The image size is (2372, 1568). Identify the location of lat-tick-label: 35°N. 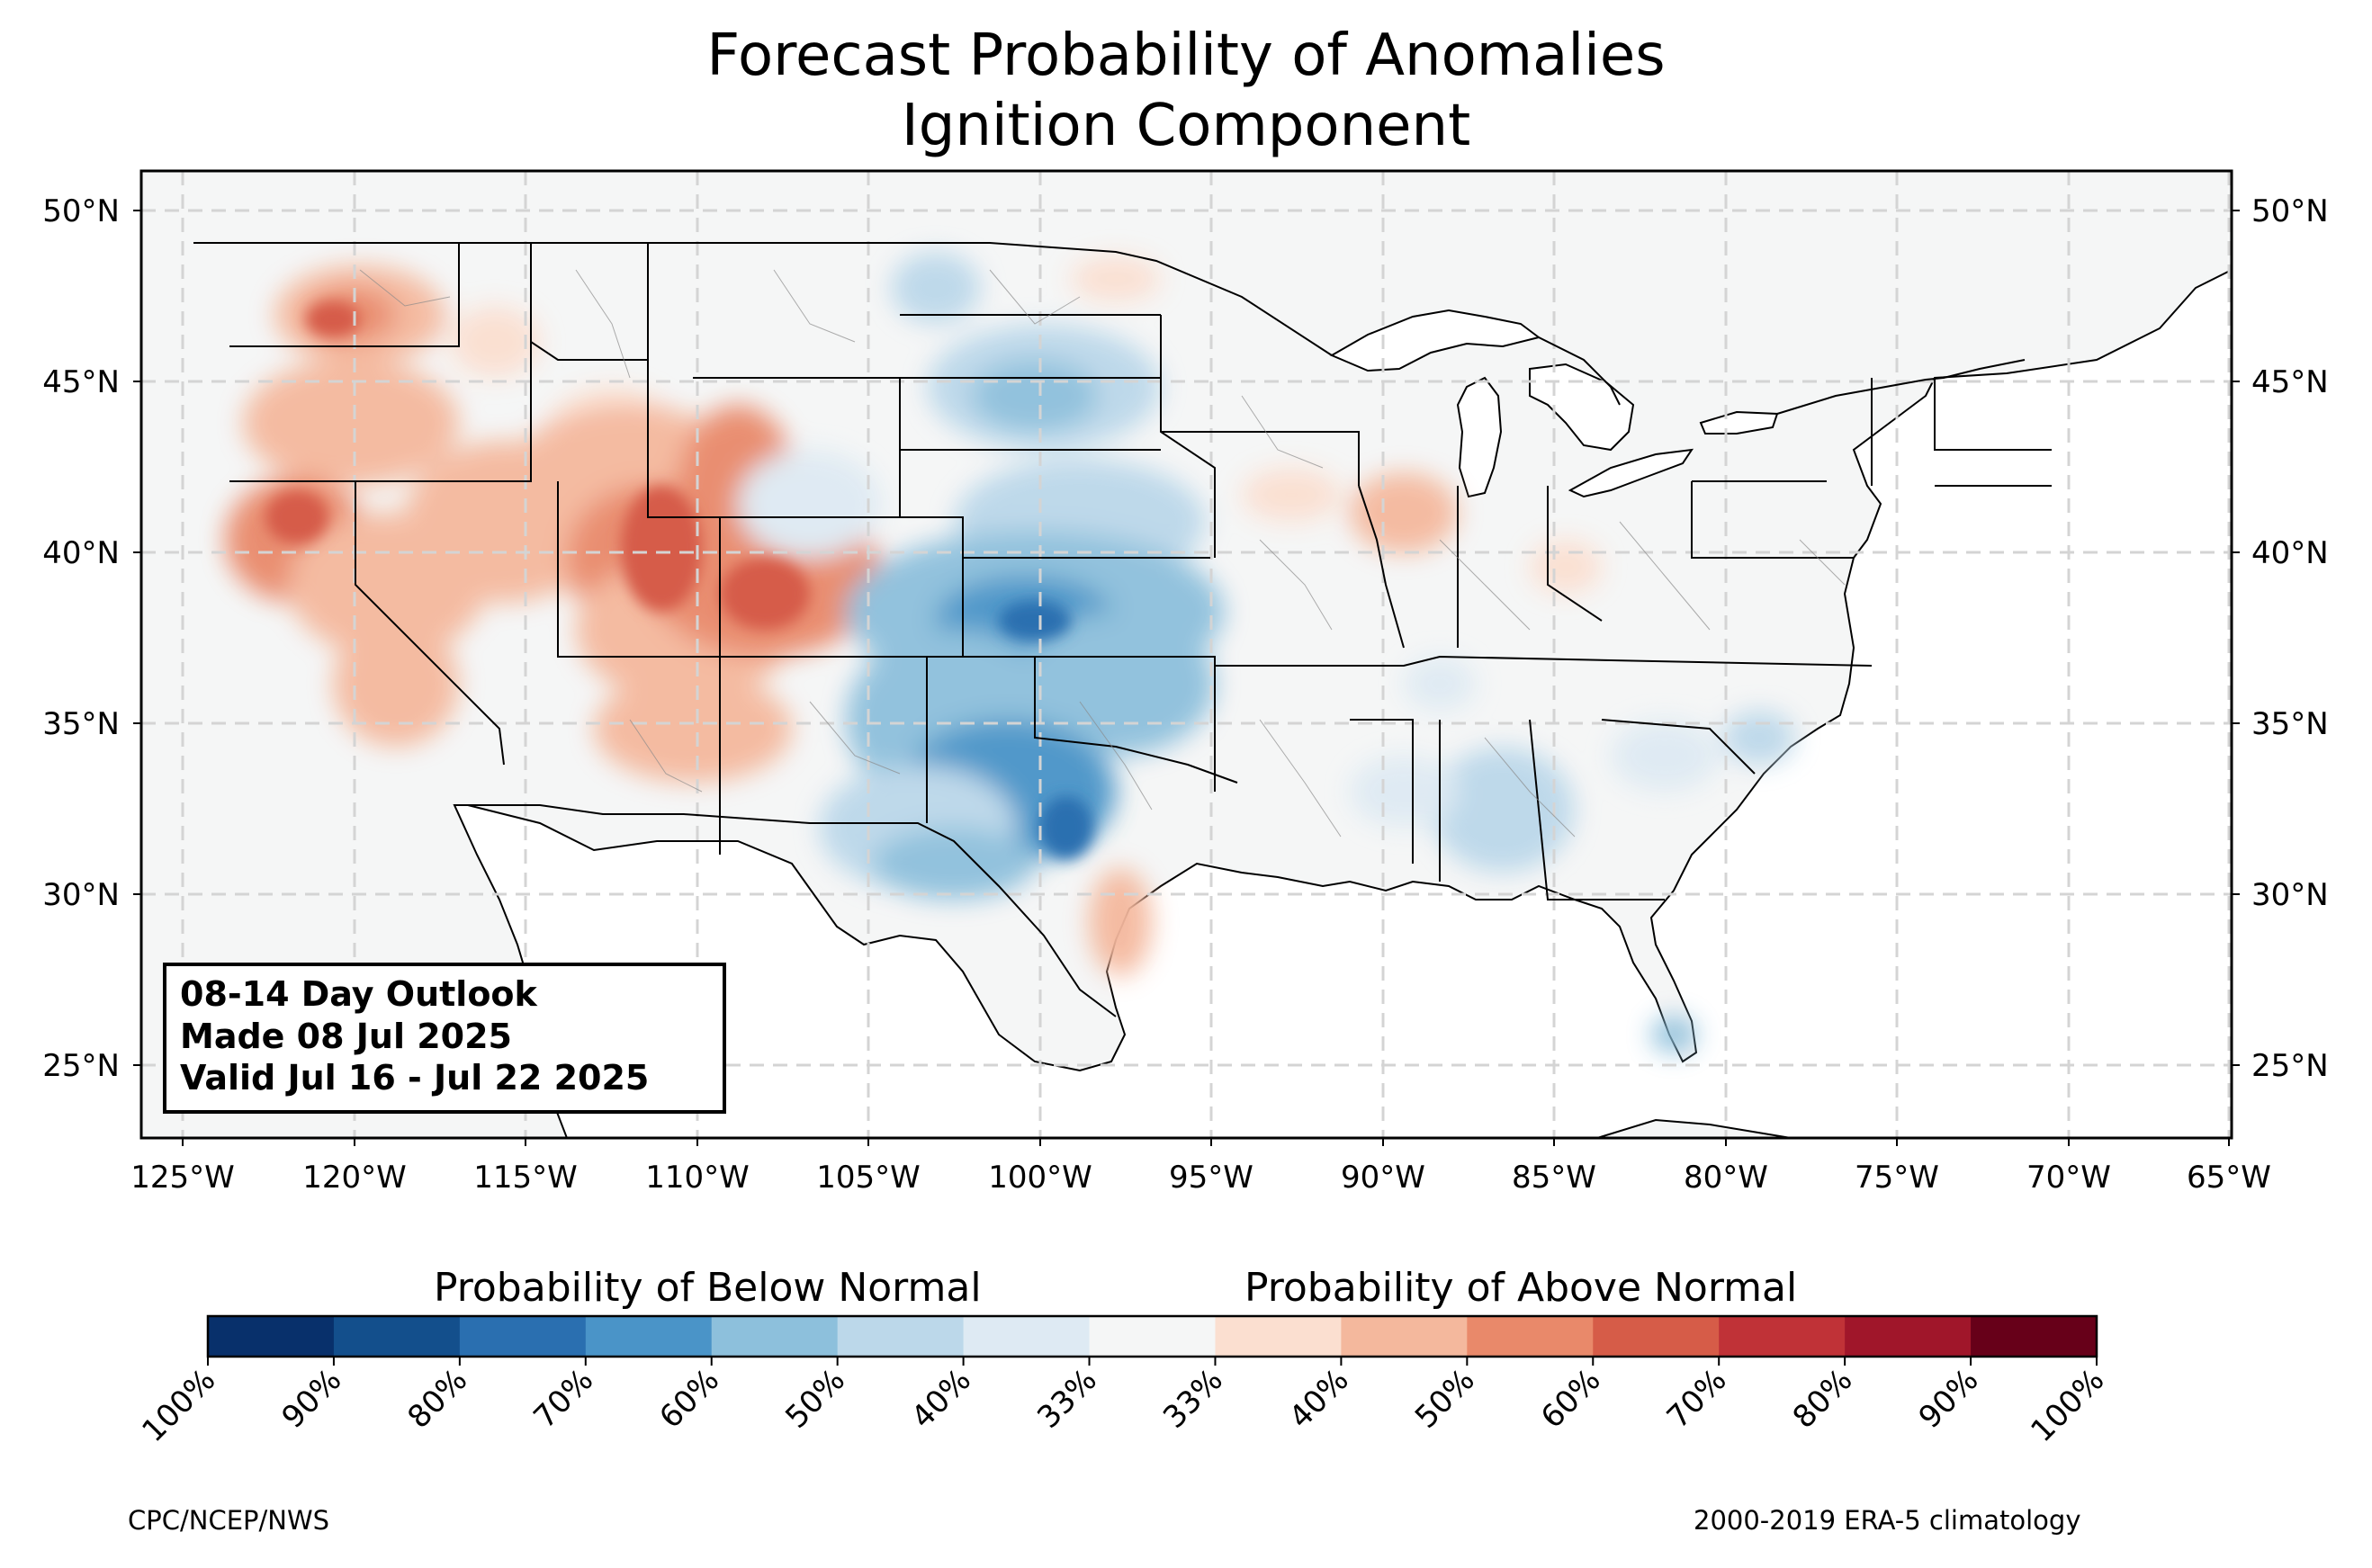
(81, 724).